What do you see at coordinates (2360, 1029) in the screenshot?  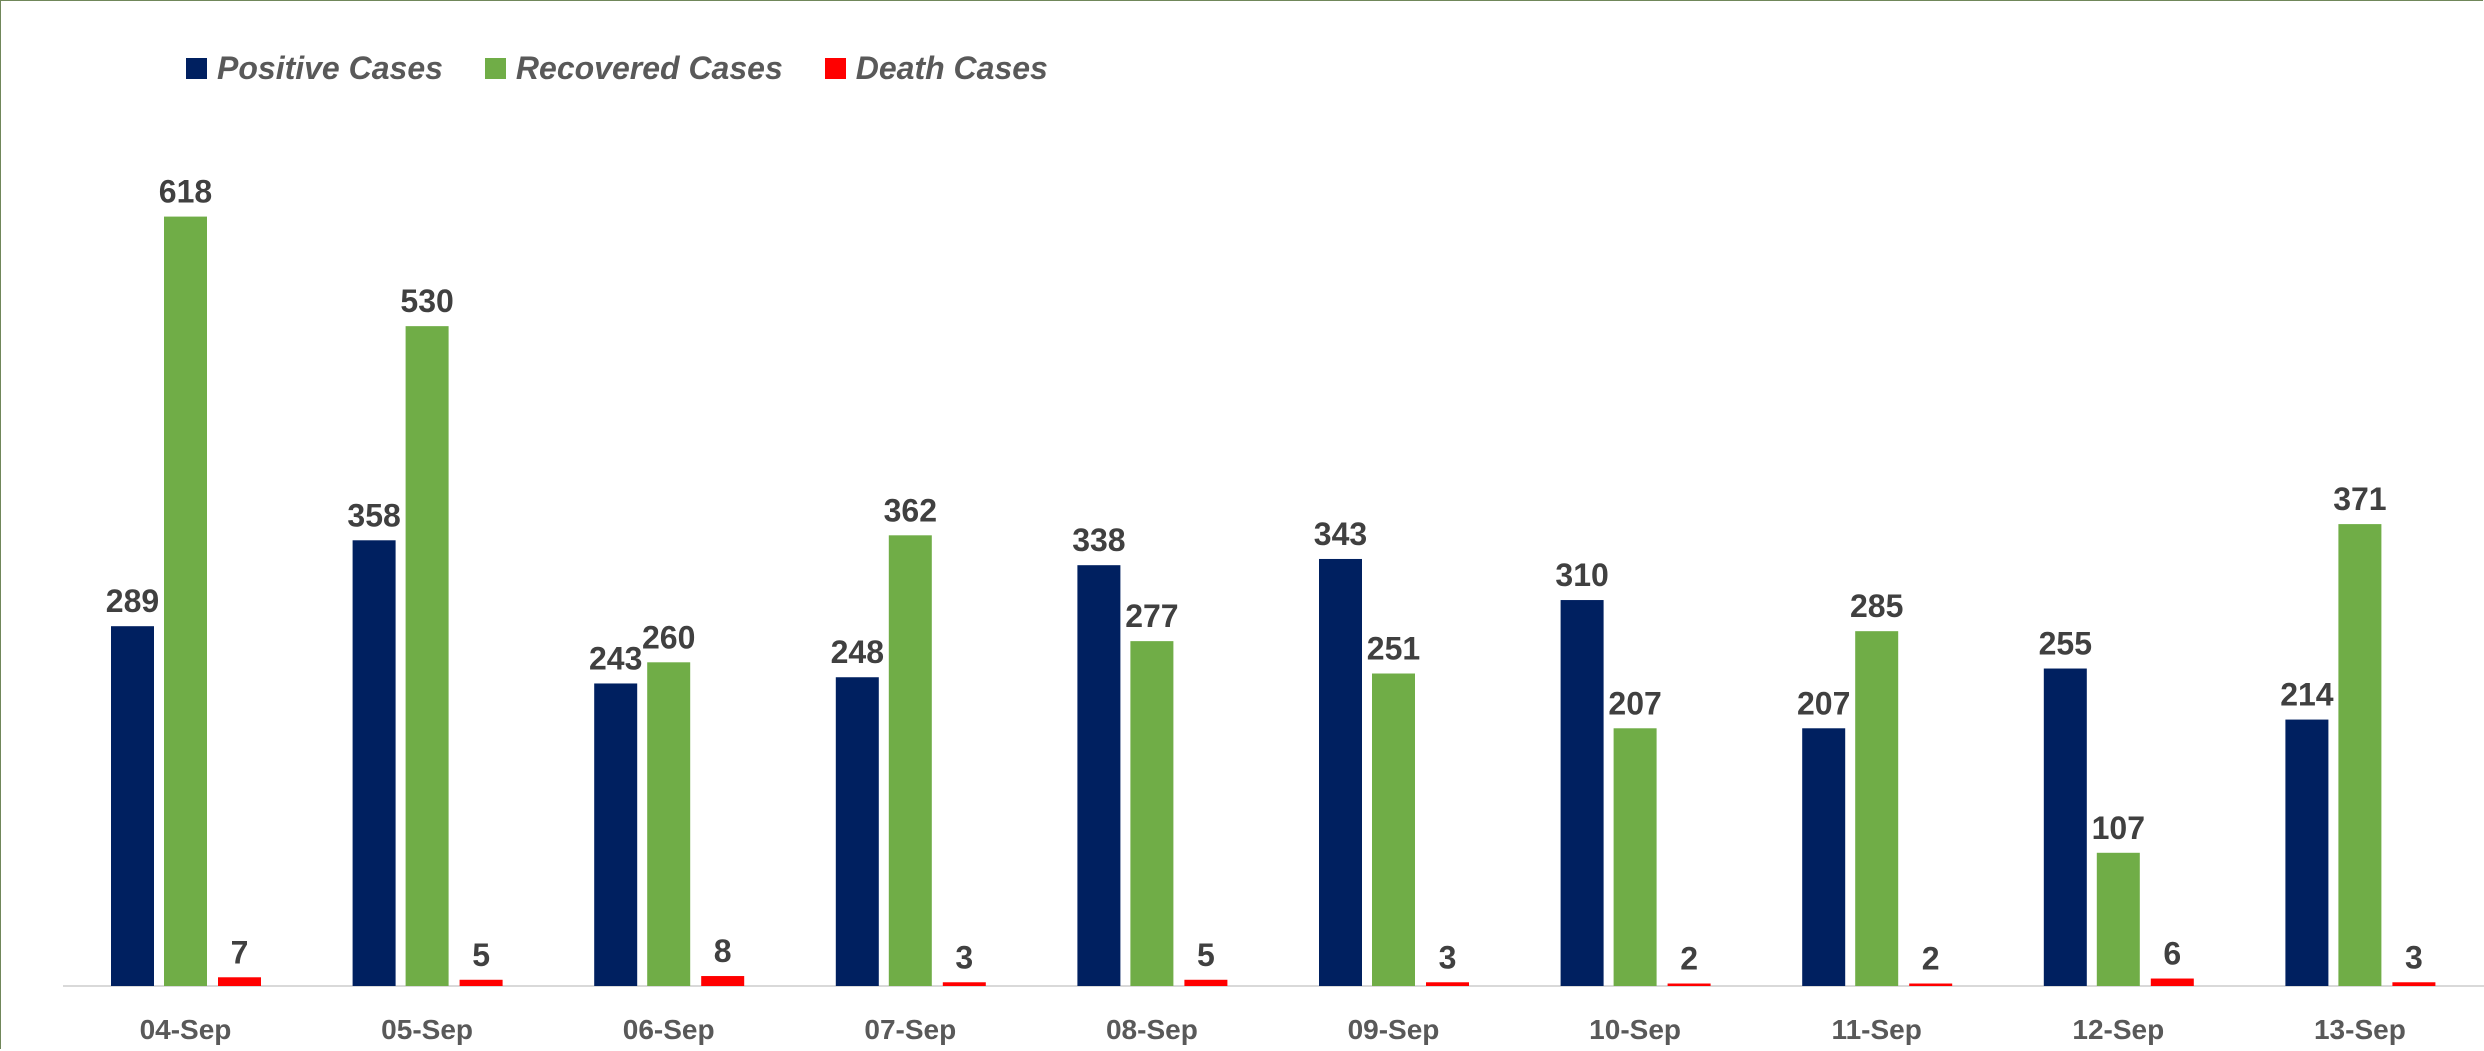 I see `x-tick-label-13-sep: 13-Sep` at bounding box center [2360, 1029].